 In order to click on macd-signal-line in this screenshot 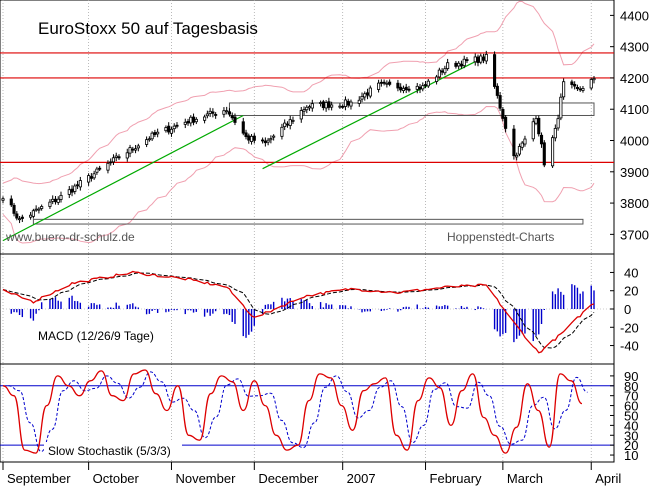, I will do `click(298, 310)`.